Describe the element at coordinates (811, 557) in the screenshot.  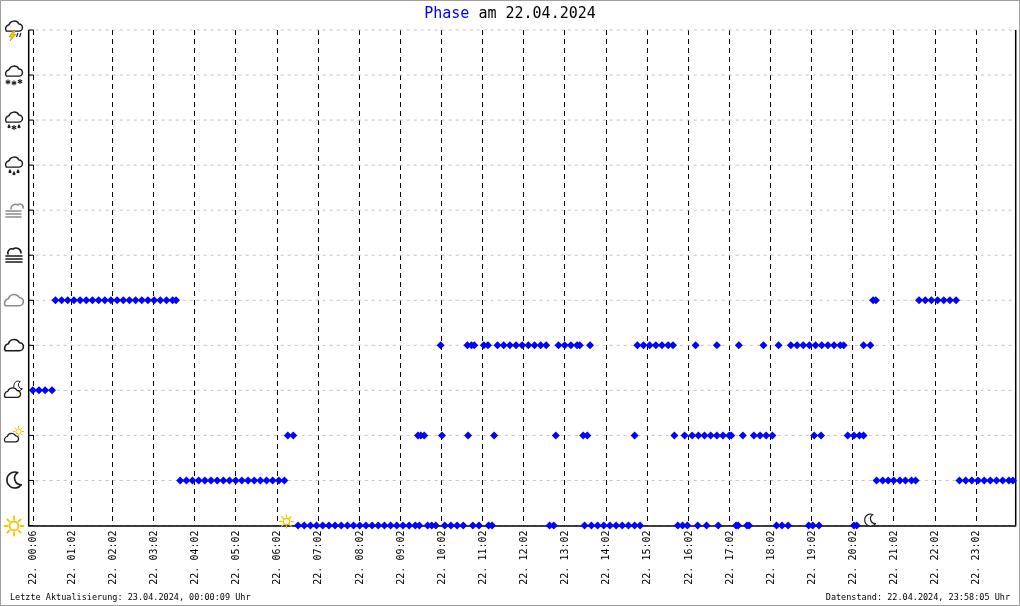
I see `x-tick-label: 22. 19:02` at that location.